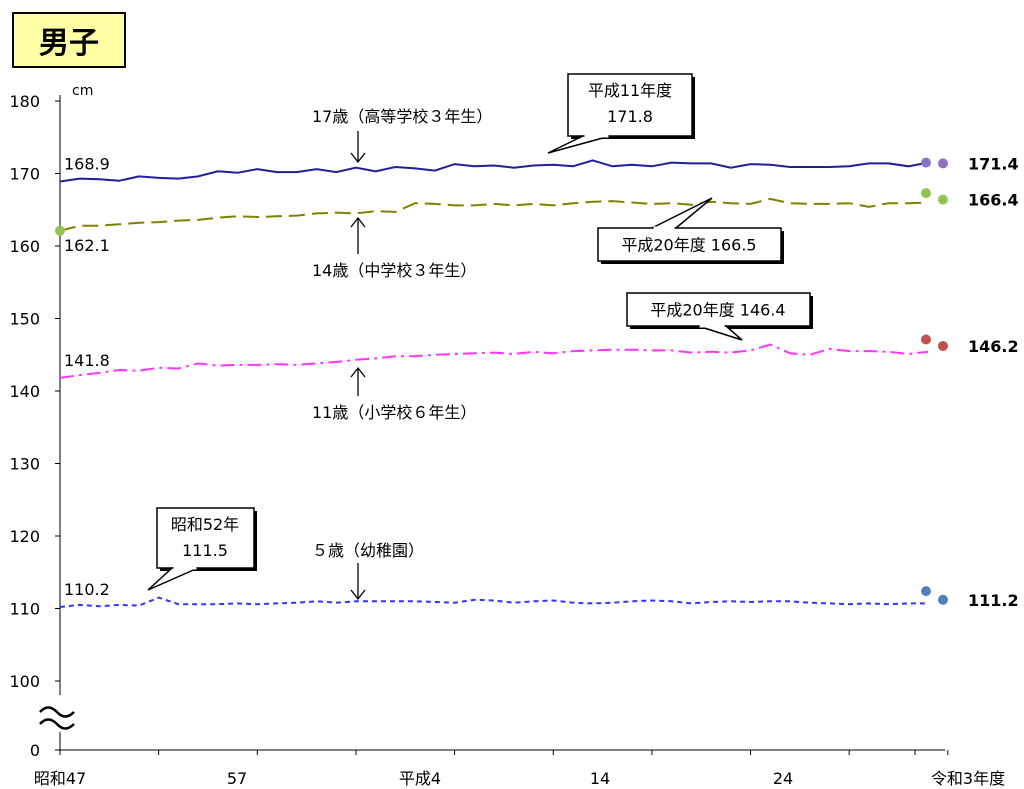 This screenshot has width=1024, height=789. I want to click on y-tick-label: 130, so click(24, 464).